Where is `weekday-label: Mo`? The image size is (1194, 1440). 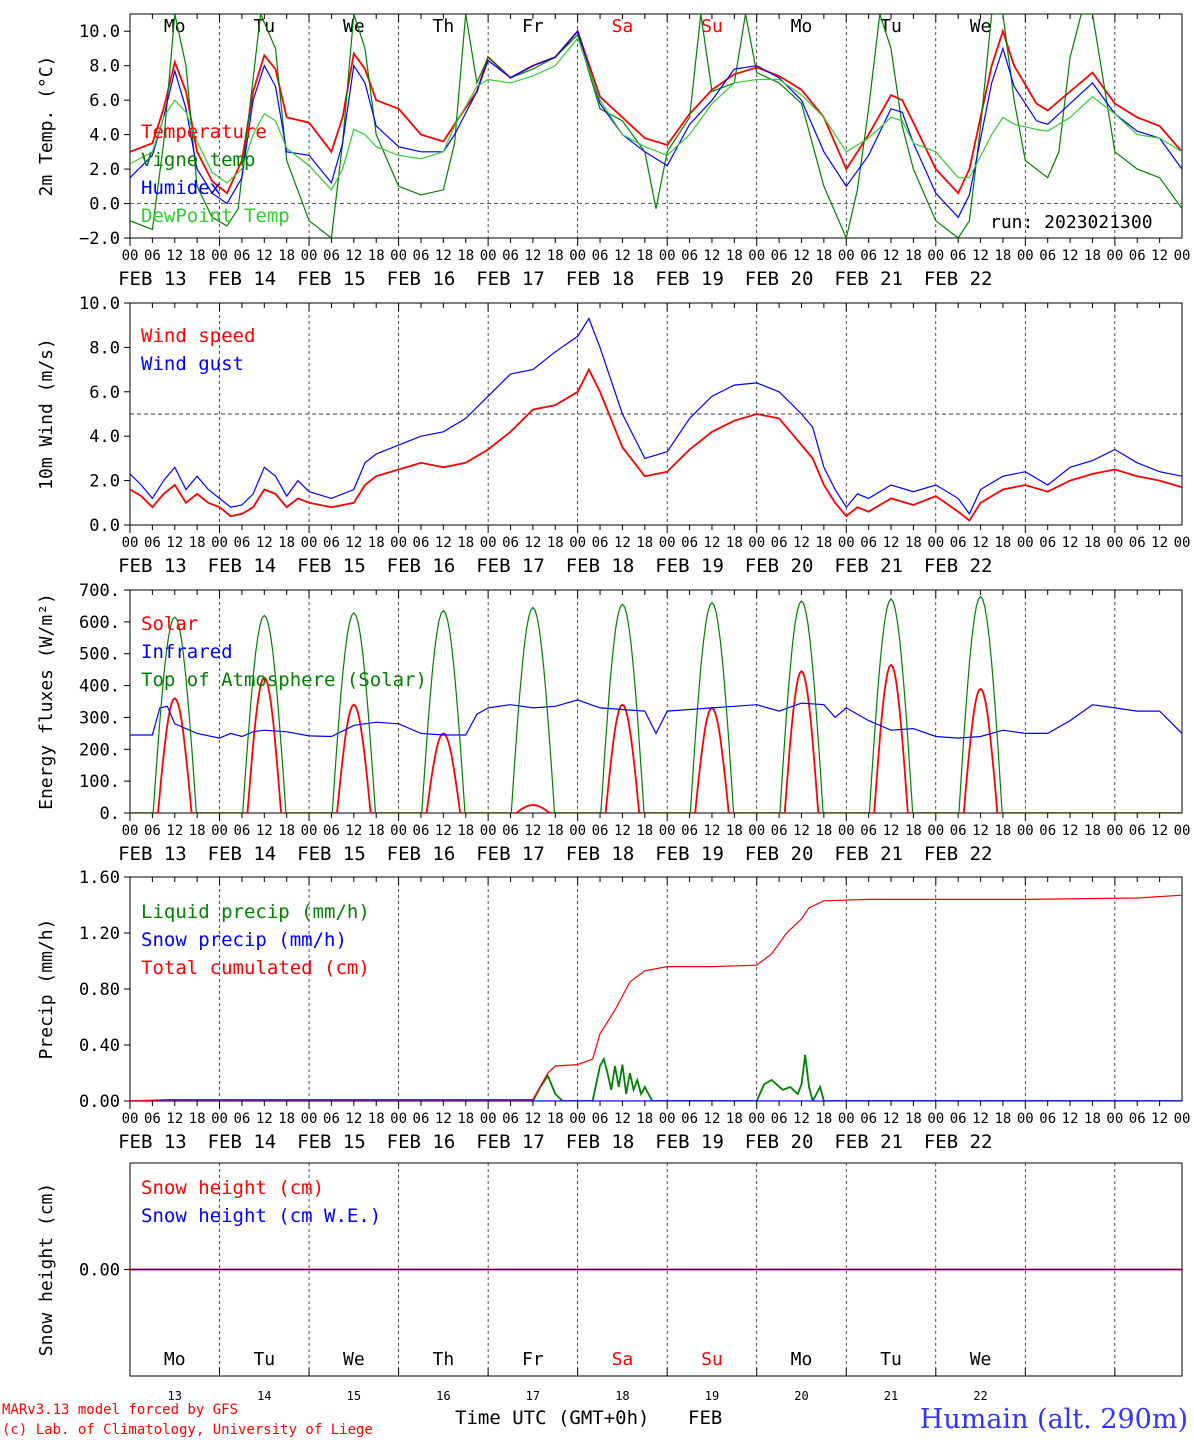 weekday-label: Mo is located at coordinates (802, 26).